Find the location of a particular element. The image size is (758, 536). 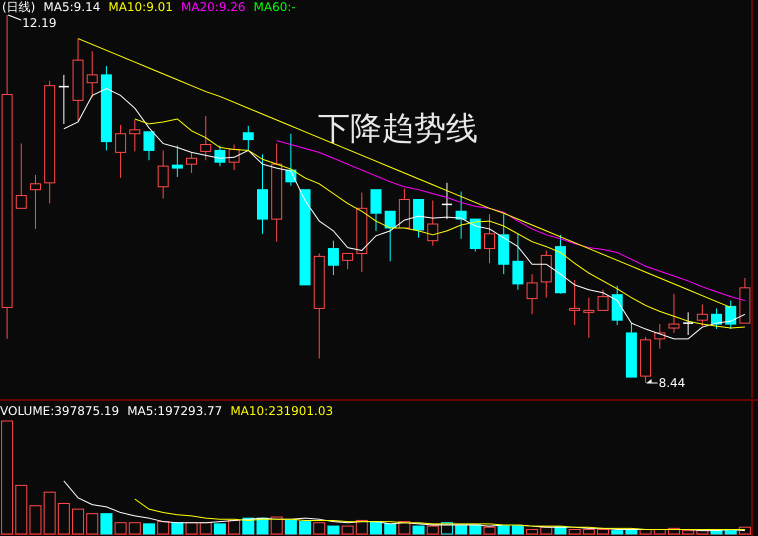

text: MA20:9.26 is located at coordinates (213, 7).